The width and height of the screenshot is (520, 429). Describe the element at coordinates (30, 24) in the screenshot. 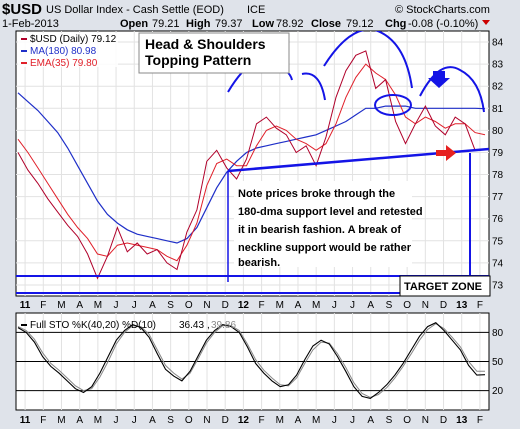

I see `date-text: 1-Feb-2013` at that location.